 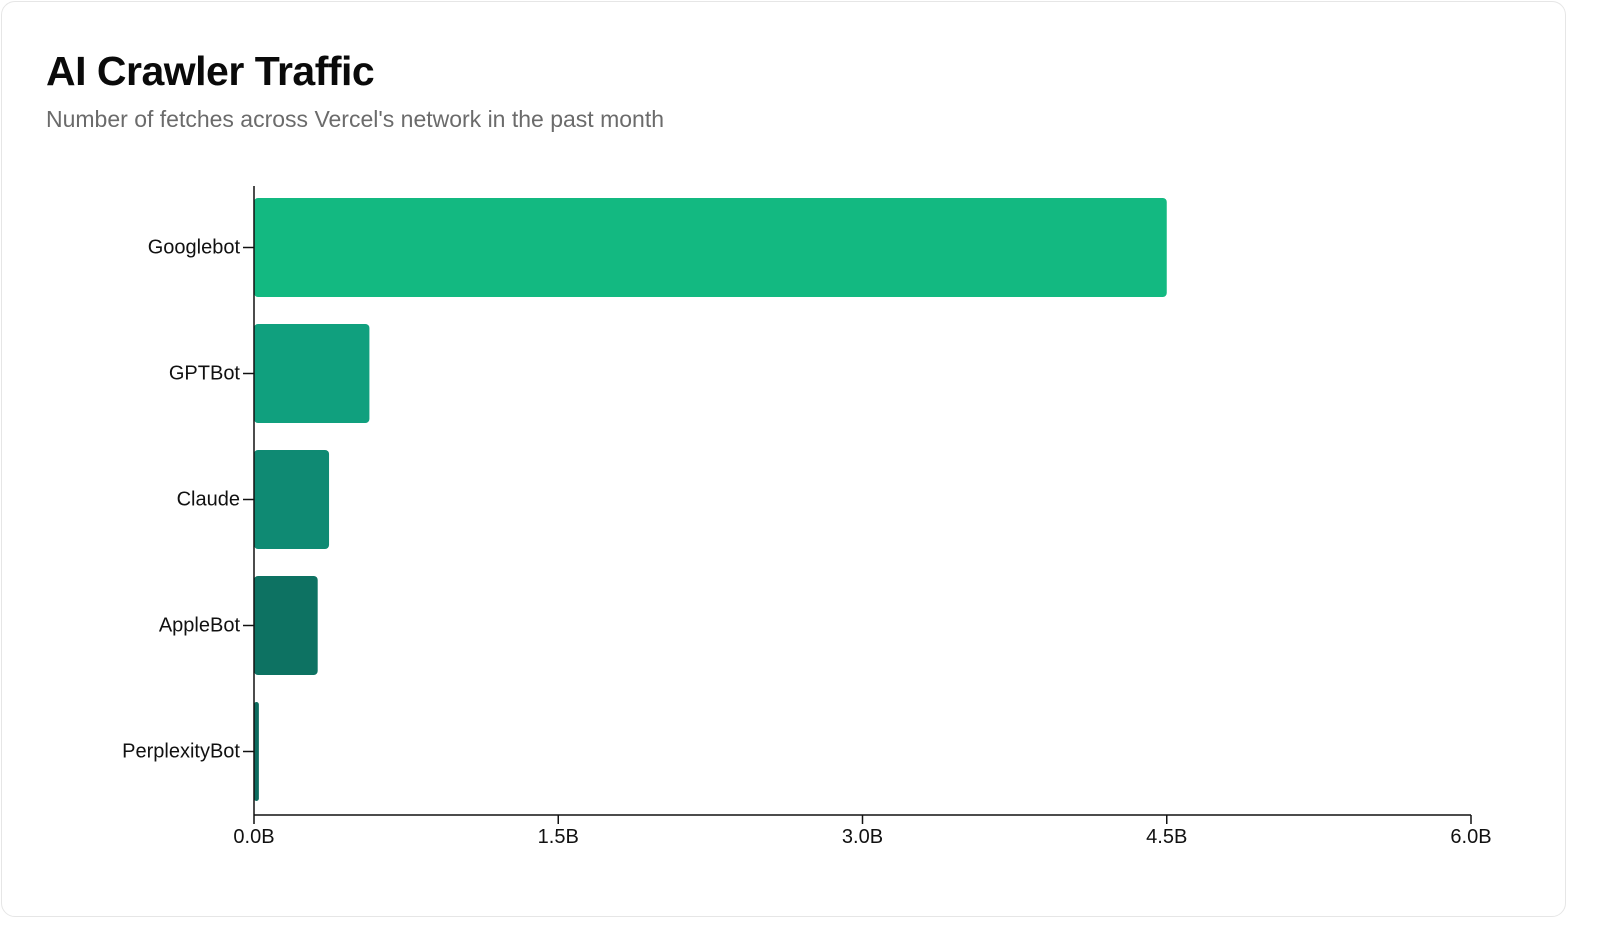 I want to click on x-tick-label: 0.0B, so click(x=253, y=837).